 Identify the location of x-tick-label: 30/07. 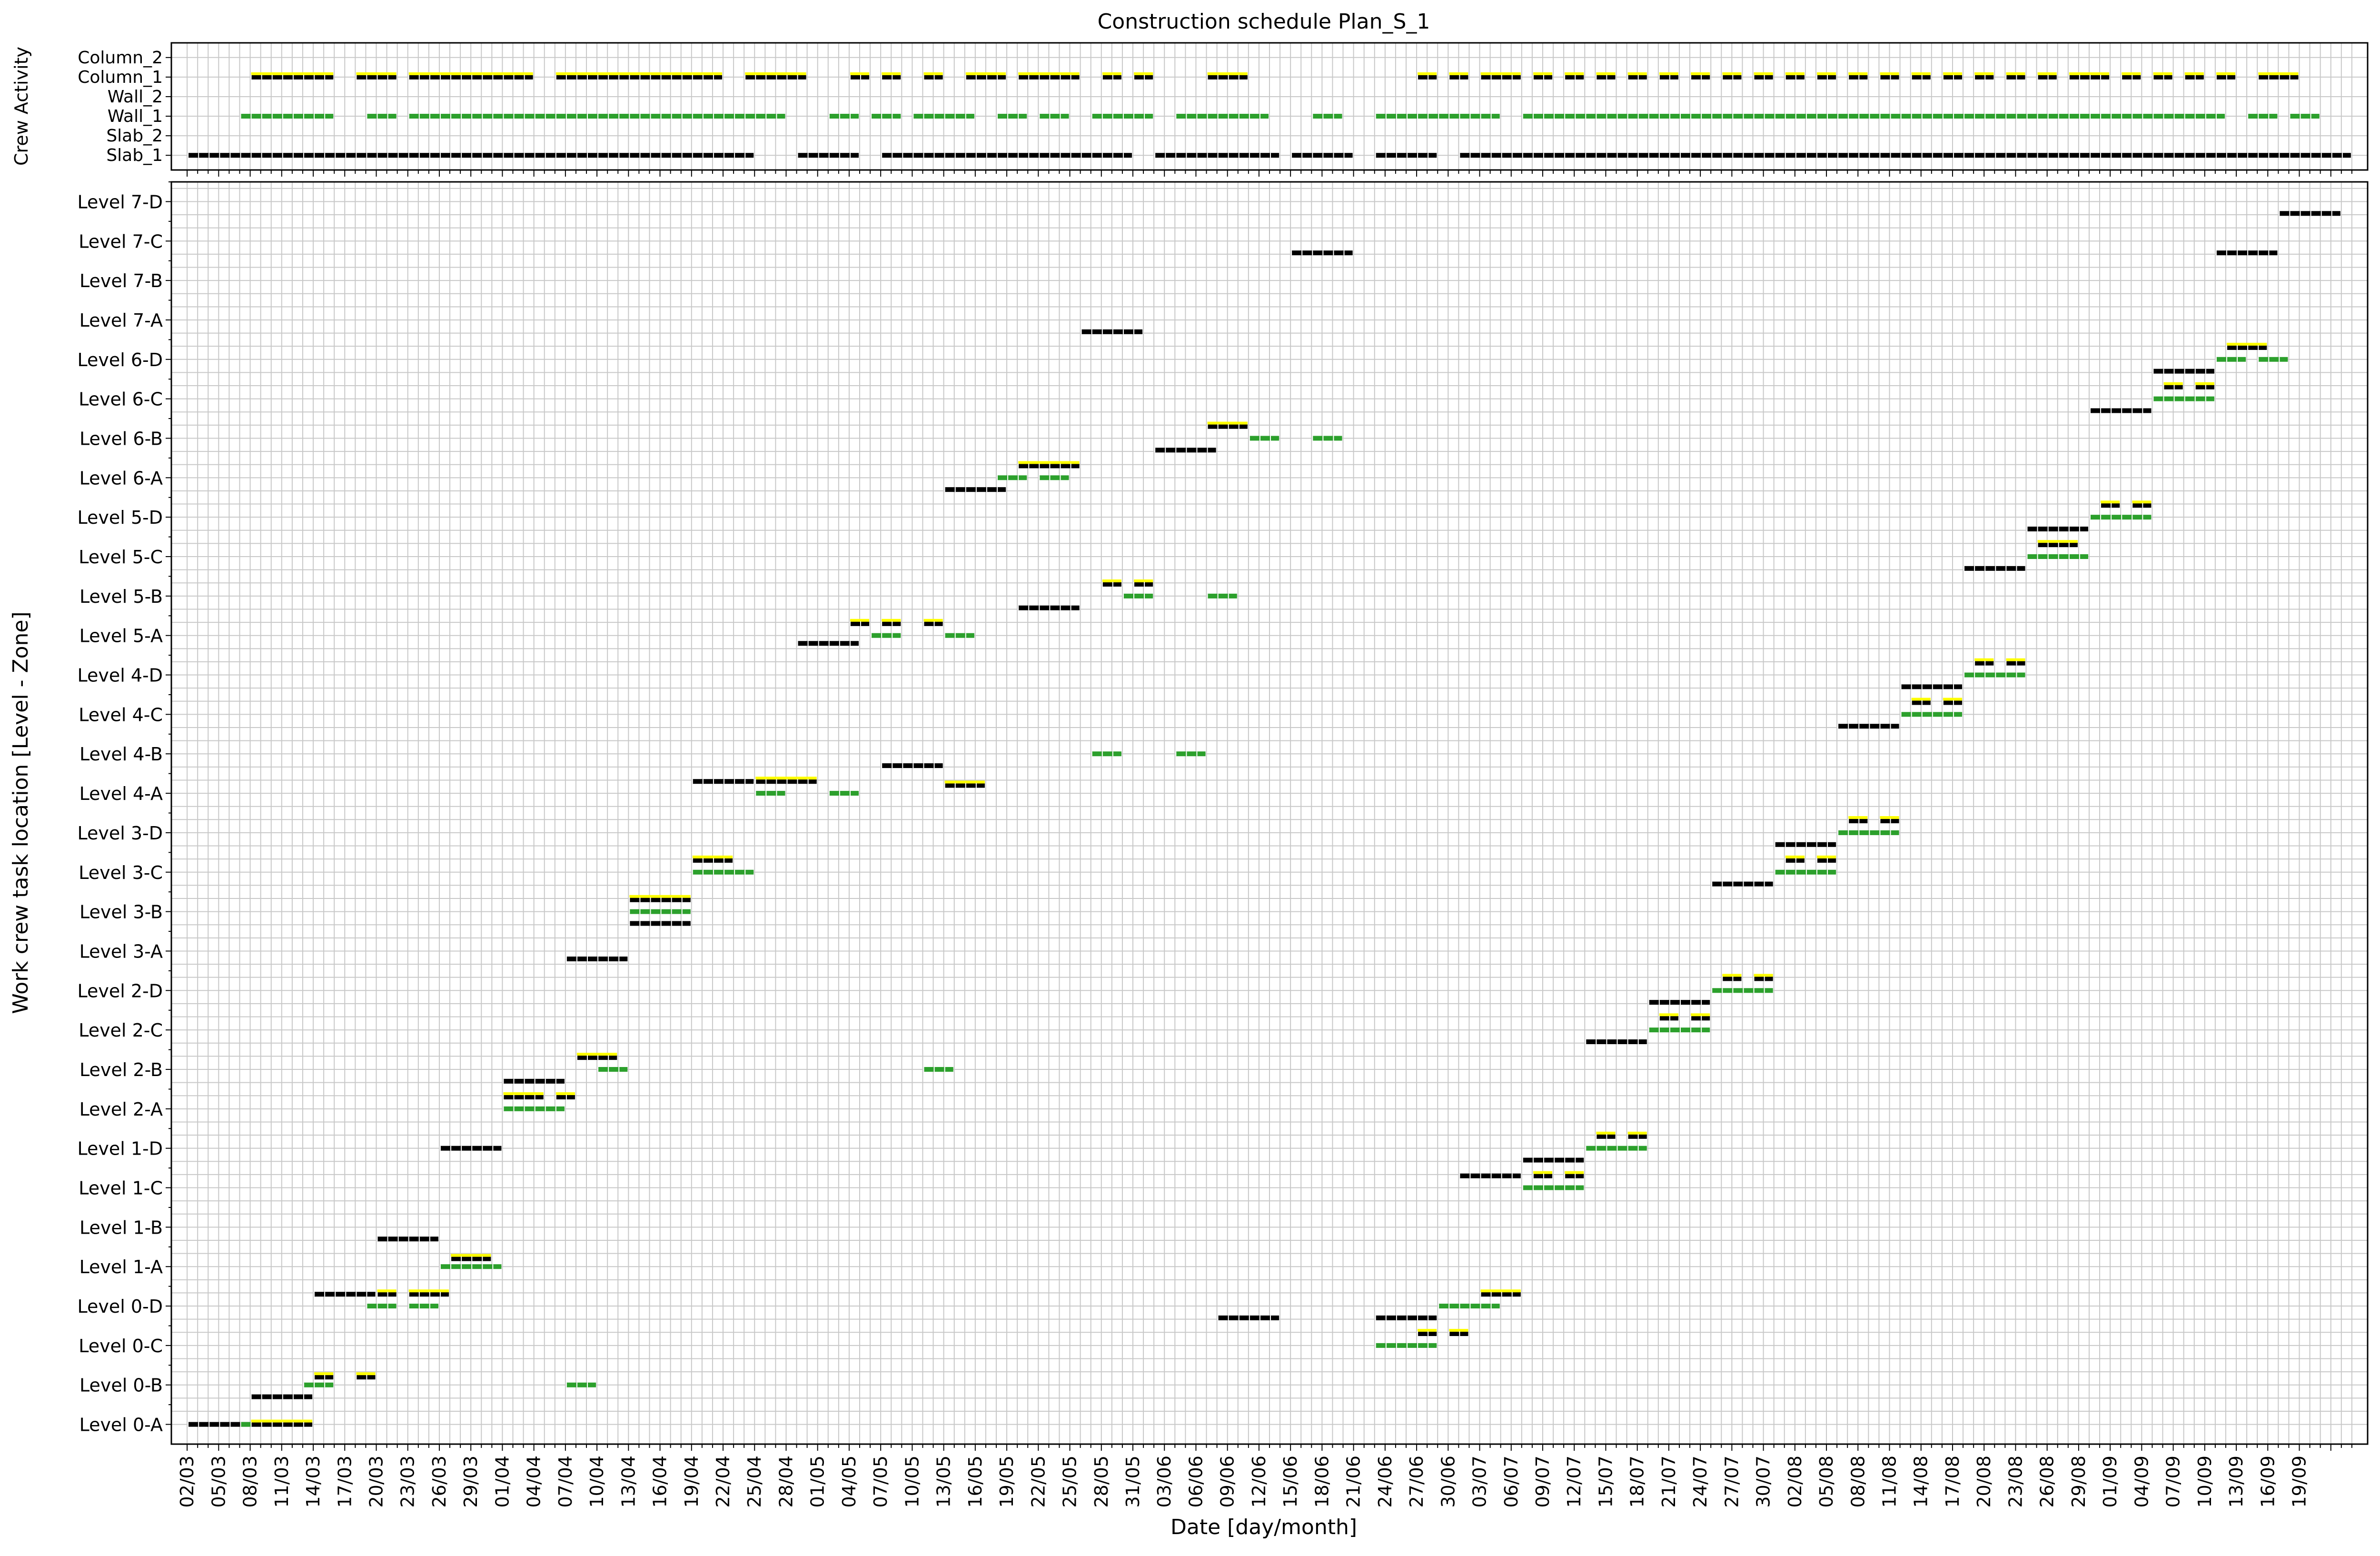
(1763, 1482).